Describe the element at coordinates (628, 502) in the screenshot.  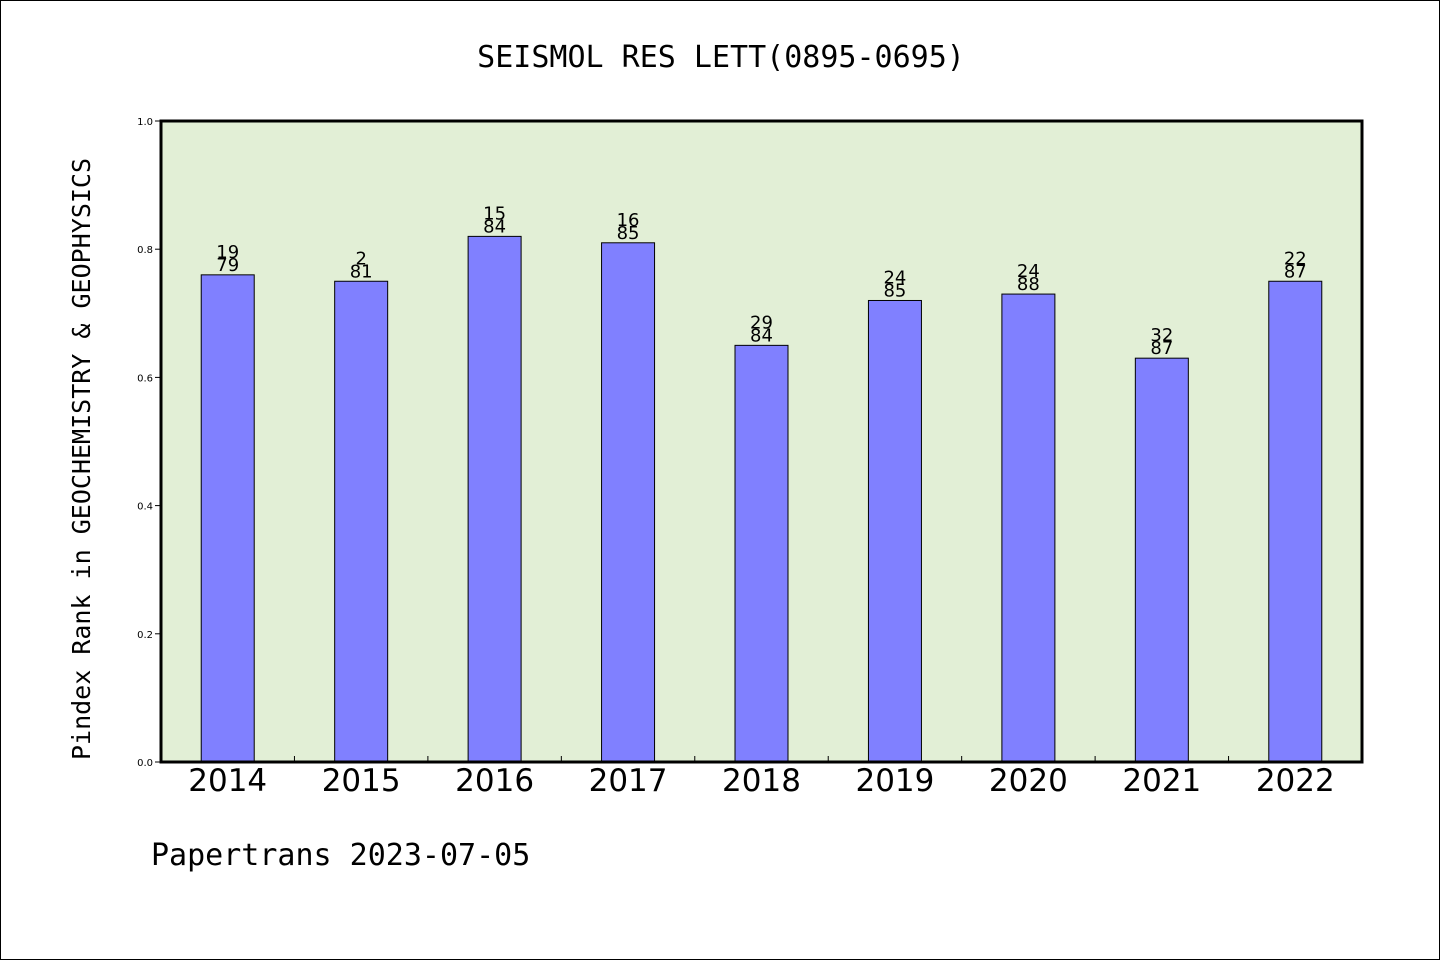
I see `bar-2017` at that location.